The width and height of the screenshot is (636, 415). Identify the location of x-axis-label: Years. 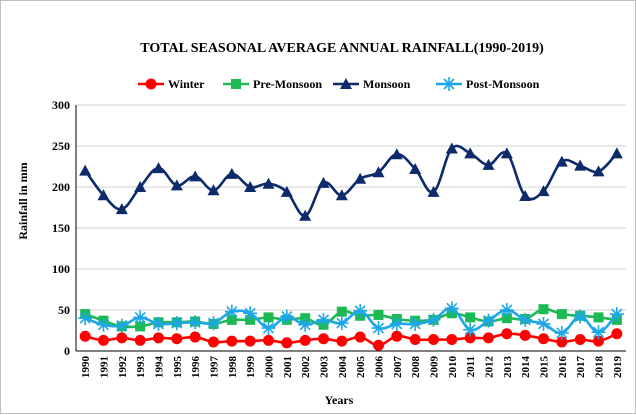
(339, 400).